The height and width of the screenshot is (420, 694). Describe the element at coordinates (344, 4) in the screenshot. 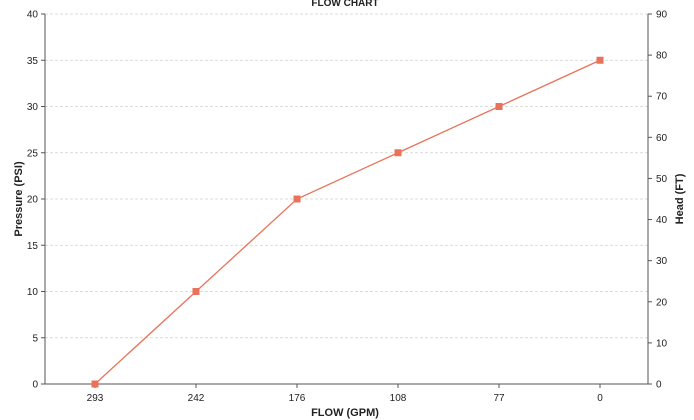

I see `chart-title: FLOW CHART` at that location.